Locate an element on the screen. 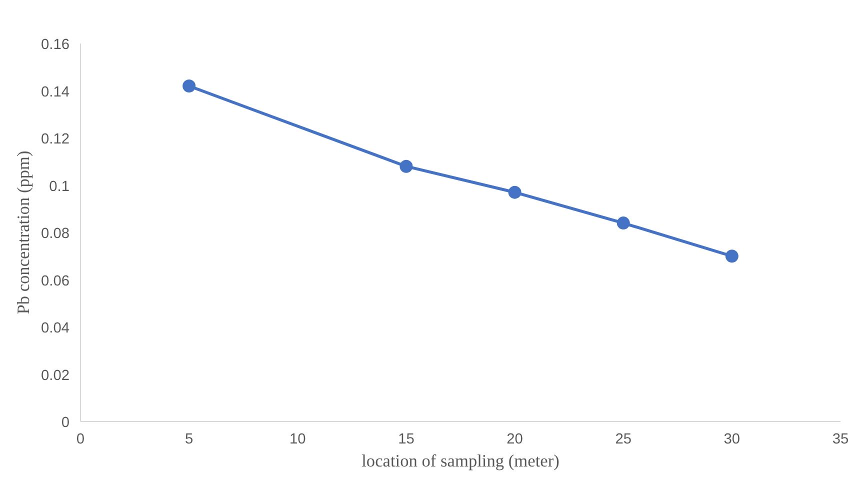 Image resolution: width=868 pixels, height=481 pixels. y-tick-label: 0.1 is located at coordinates (59, 186).